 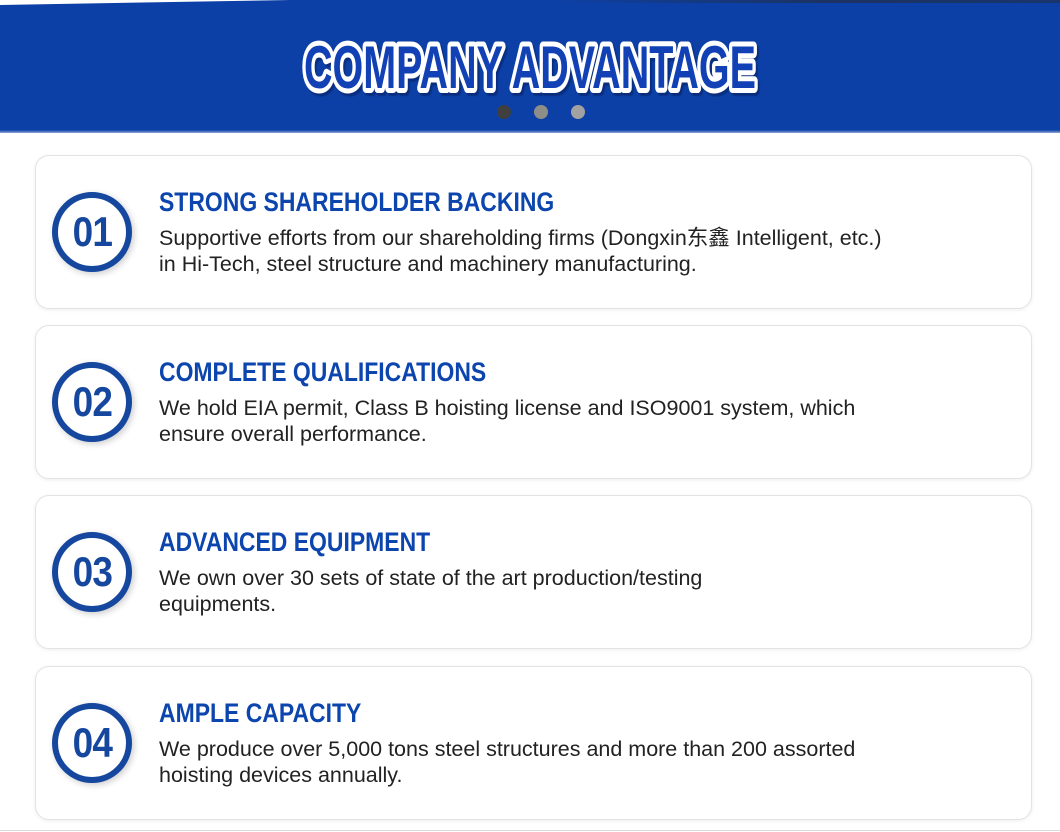 I want to click on card-number: 03, so click(x=92, y=571).